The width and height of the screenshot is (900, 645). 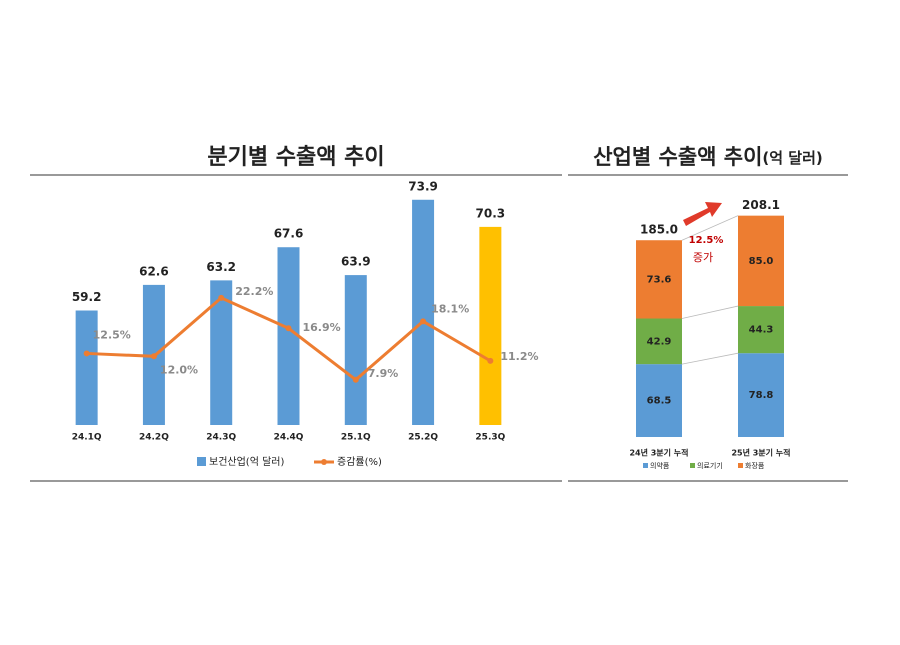 I want to click on line-label: 7.9%, so click(x=383, y=373).